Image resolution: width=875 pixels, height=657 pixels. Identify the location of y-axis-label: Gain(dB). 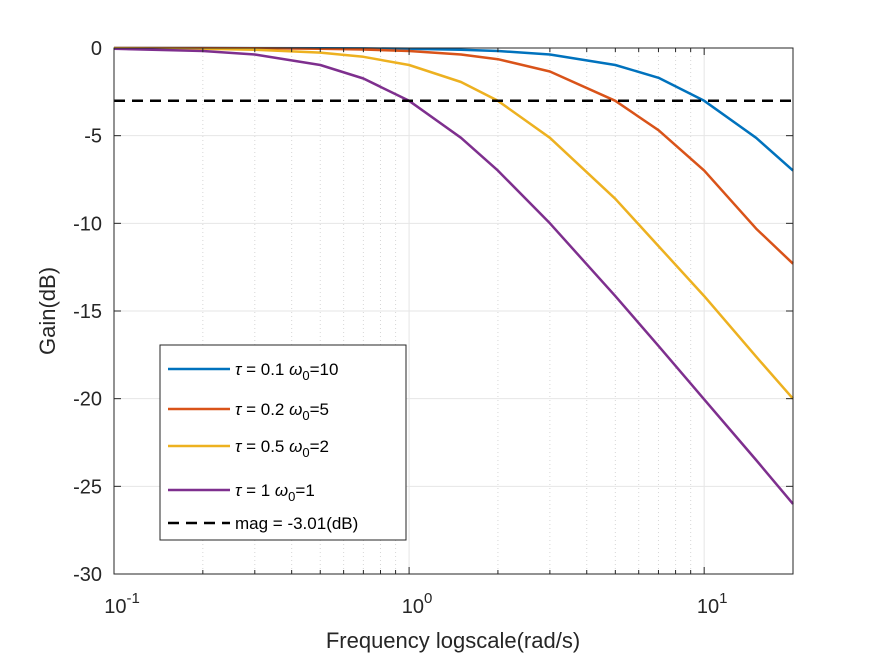
(47, 311).